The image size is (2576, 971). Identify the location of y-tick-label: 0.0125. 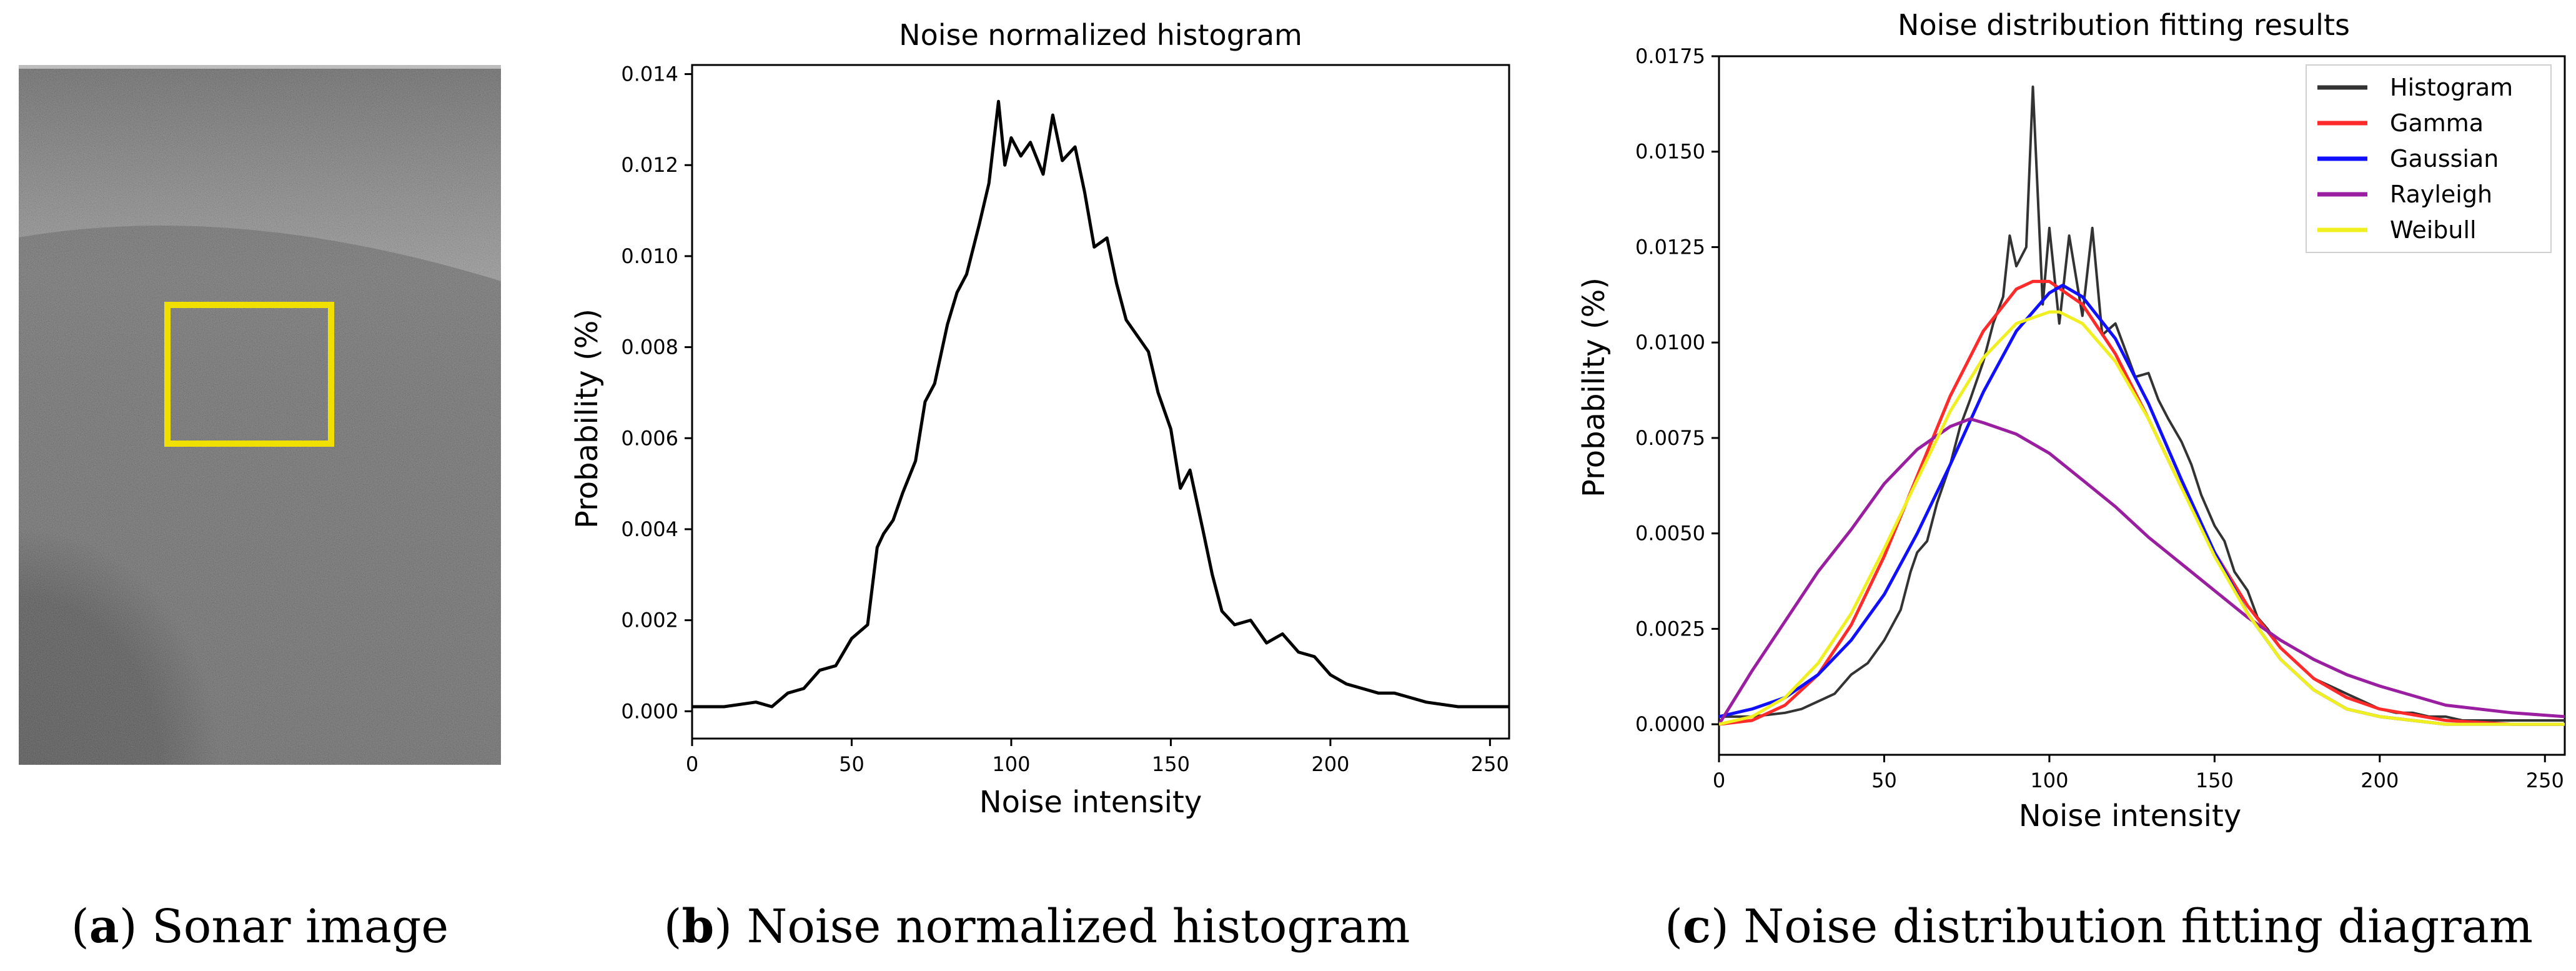
(1670, 247).